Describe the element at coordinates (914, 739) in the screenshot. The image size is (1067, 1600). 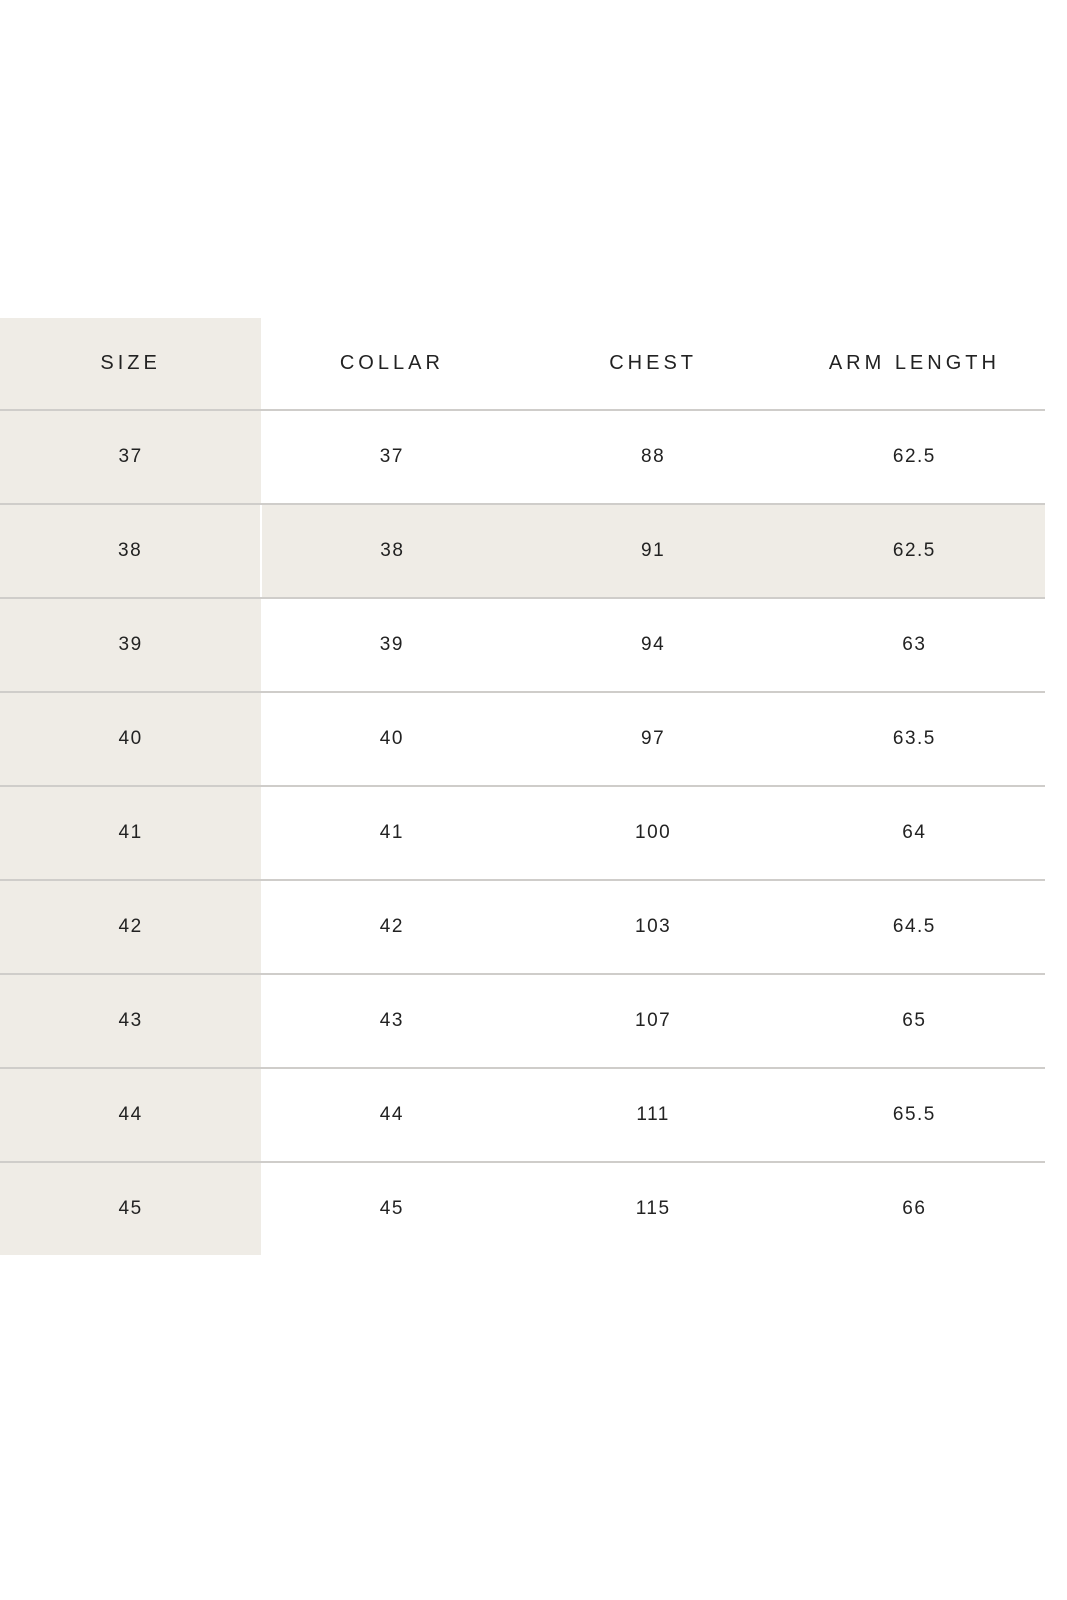
I see `cell-arm-length: 63.5` at that location.